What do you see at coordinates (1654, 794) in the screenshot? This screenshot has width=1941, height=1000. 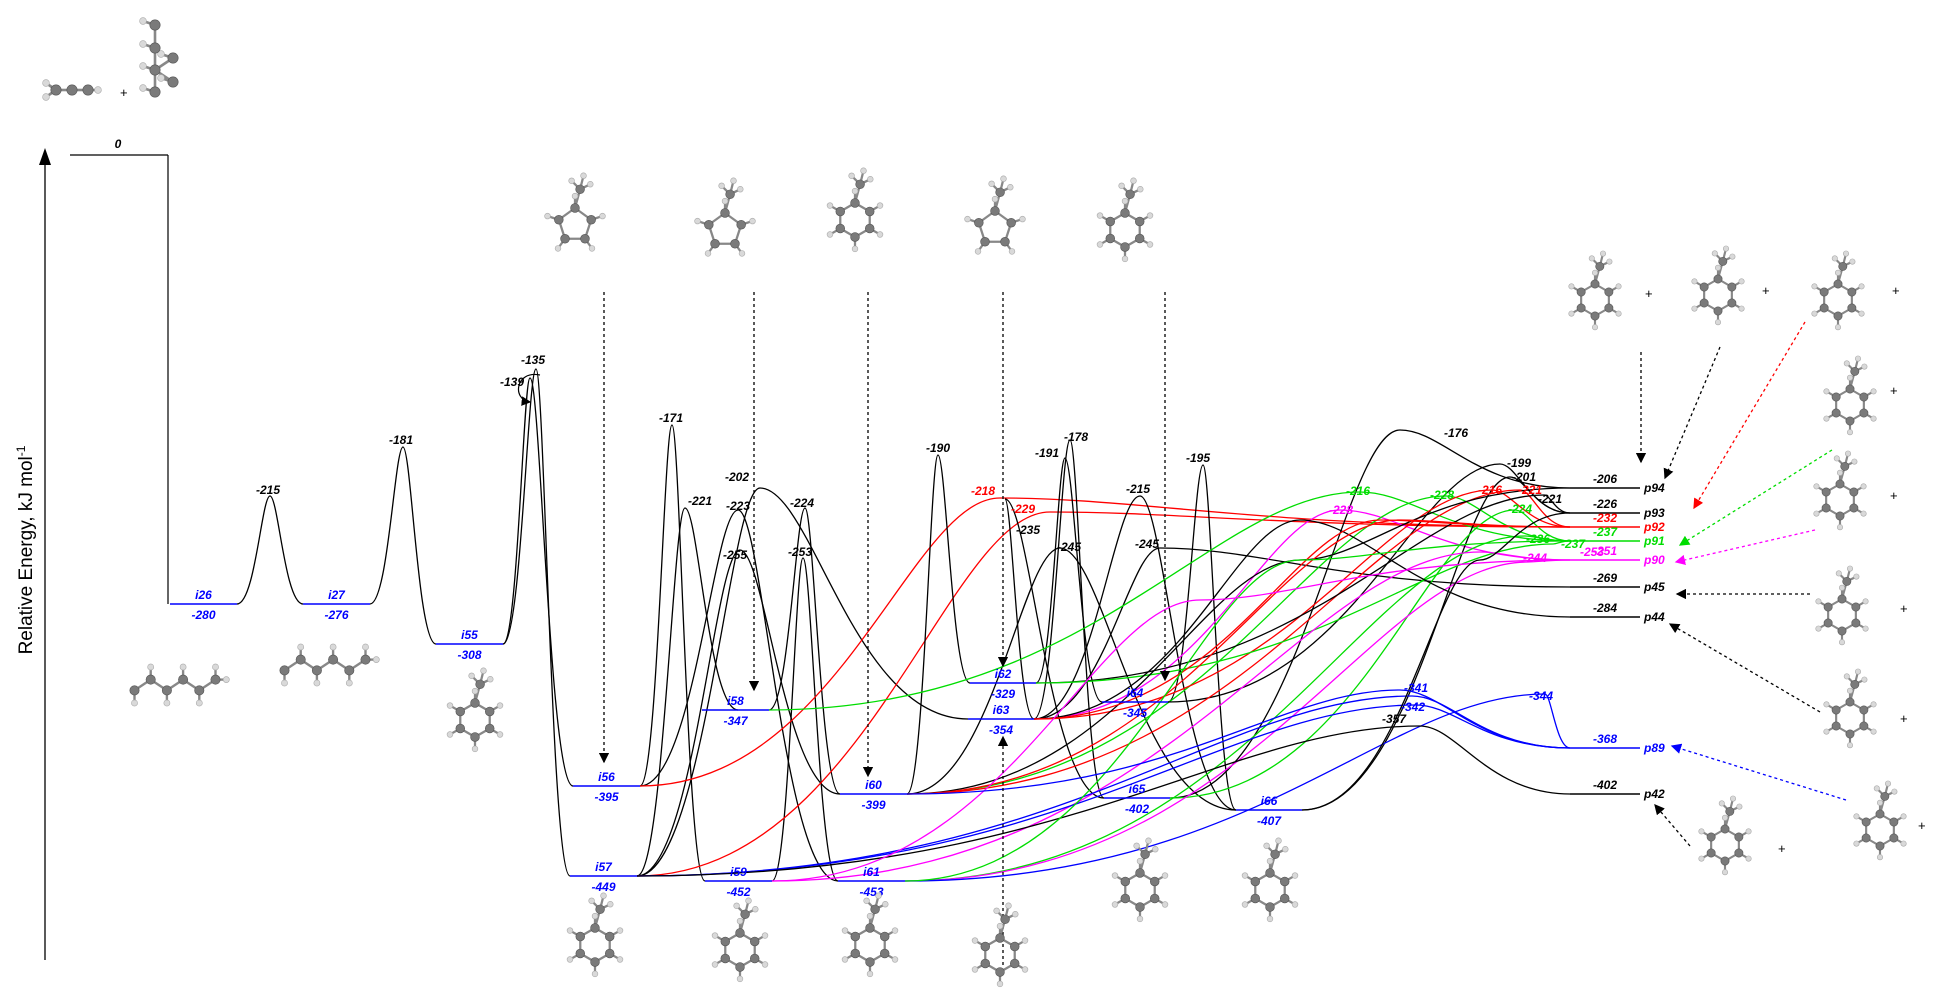 I see `label-p42: p42` at bounding box center [1654, 794].